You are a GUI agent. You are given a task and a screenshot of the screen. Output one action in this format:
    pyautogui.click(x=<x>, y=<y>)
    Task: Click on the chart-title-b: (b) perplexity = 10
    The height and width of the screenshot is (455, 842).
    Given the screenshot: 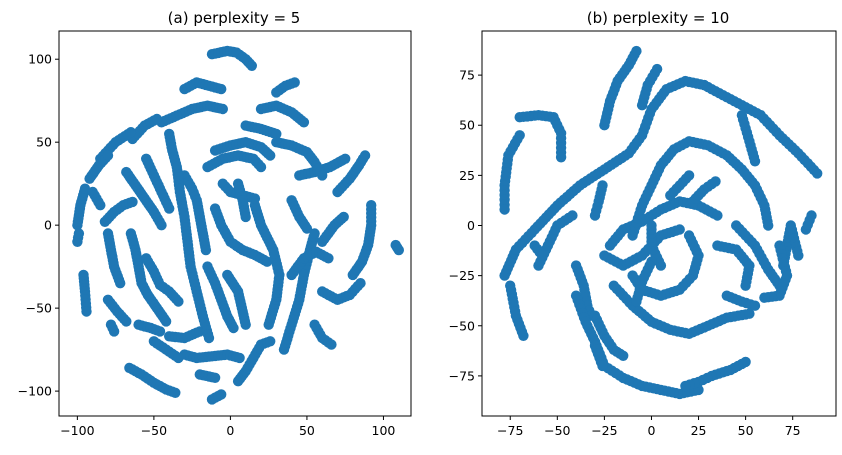 What is the action you would take?
    pyautogui.click(x=658, y=18)
    